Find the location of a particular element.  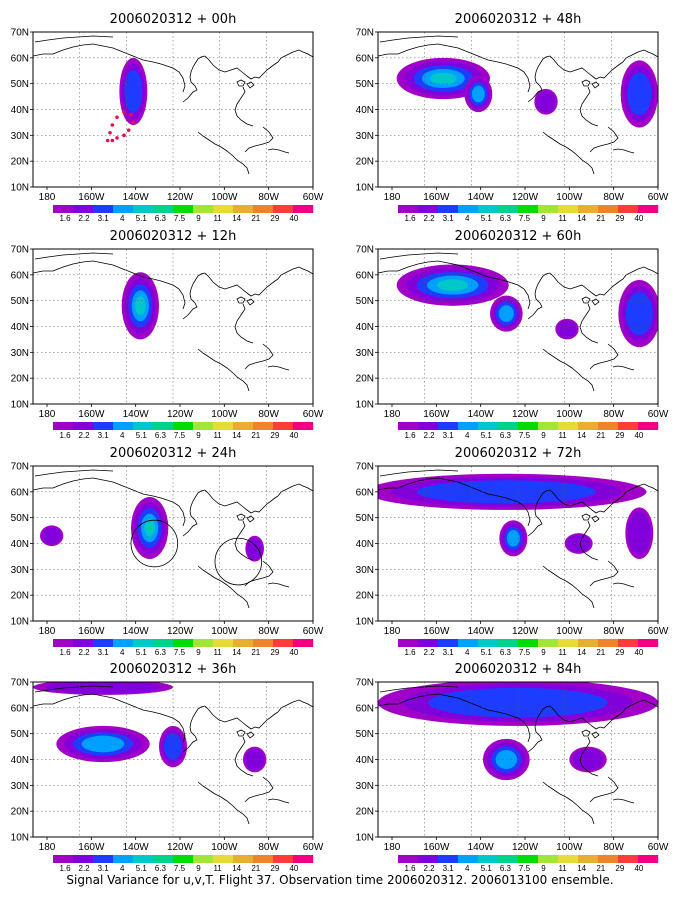

lon-tick-label: 60W is located at coordinates (658, 197).